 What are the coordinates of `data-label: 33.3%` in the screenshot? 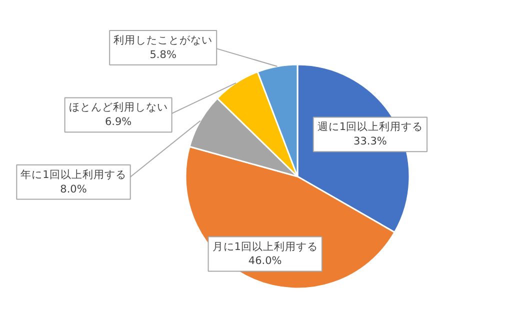 It's located at (370, 142).